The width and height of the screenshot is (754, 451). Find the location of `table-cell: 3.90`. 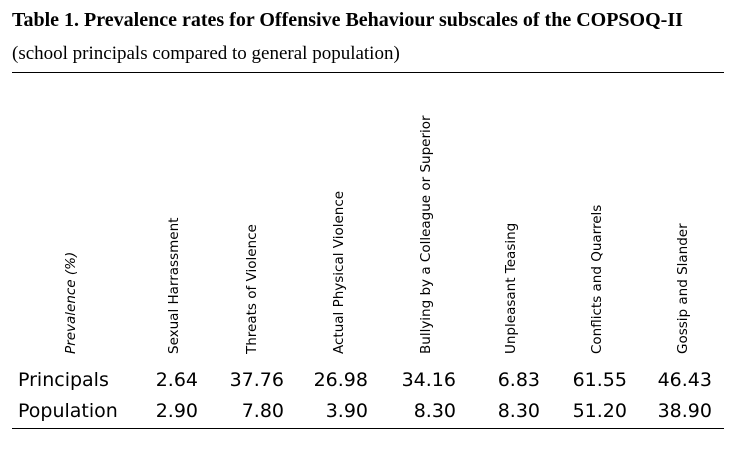

table-cell: 3.90 is located at coordinates (346, 411).